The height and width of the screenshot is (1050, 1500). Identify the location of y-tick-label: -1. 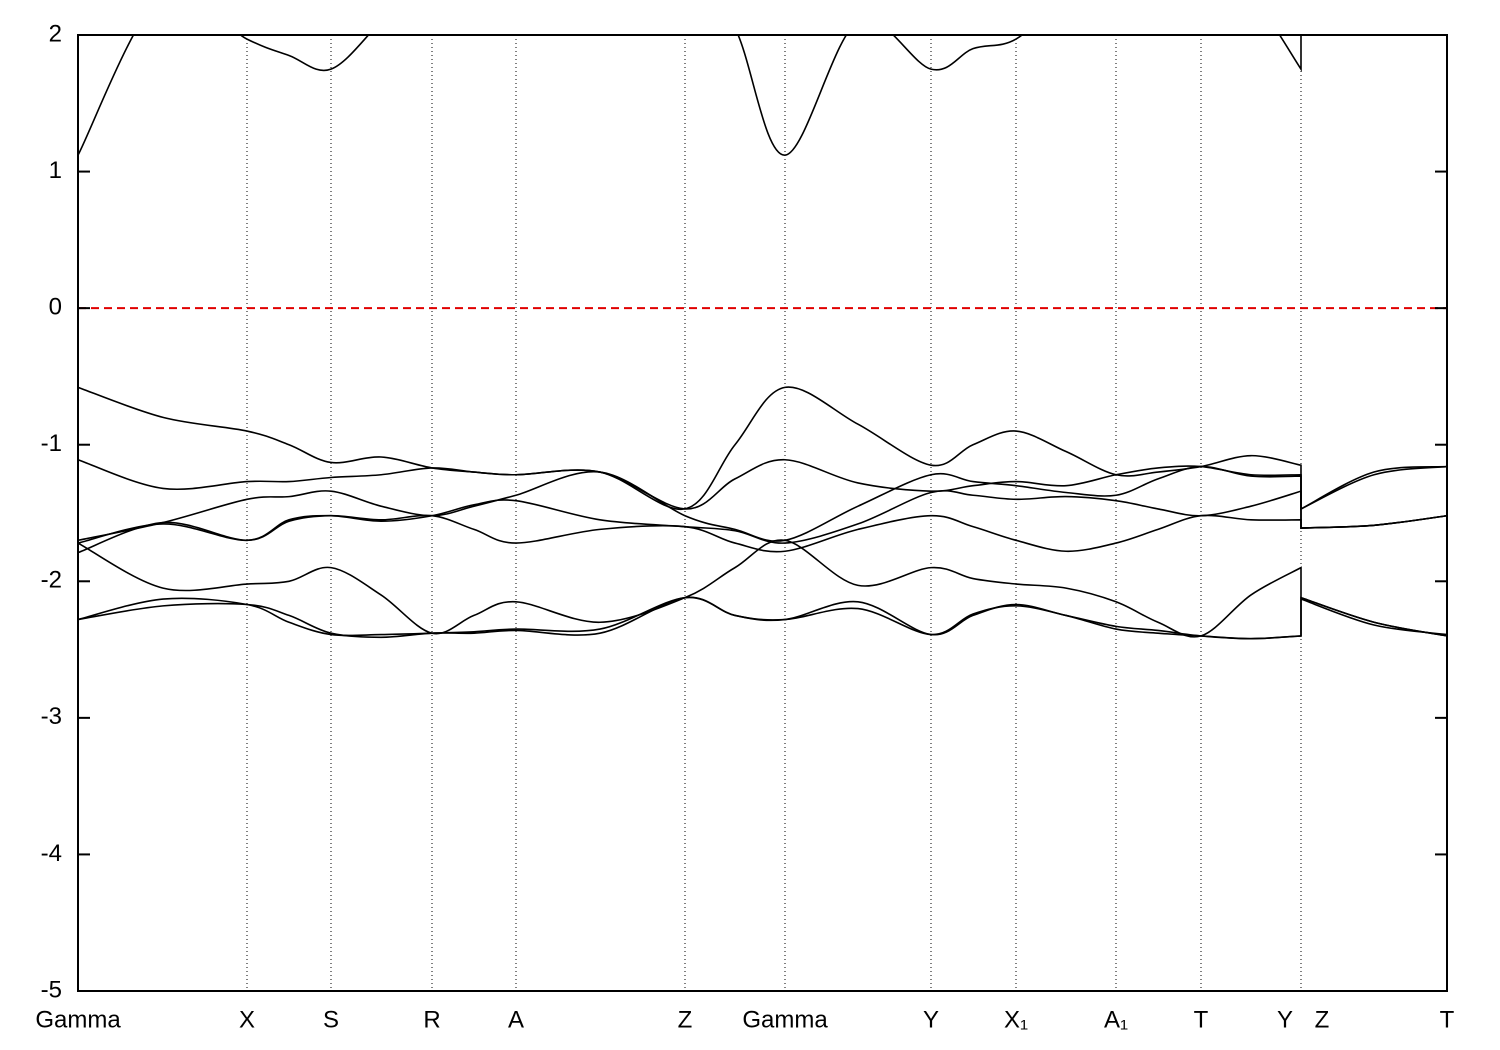
(51, 443).